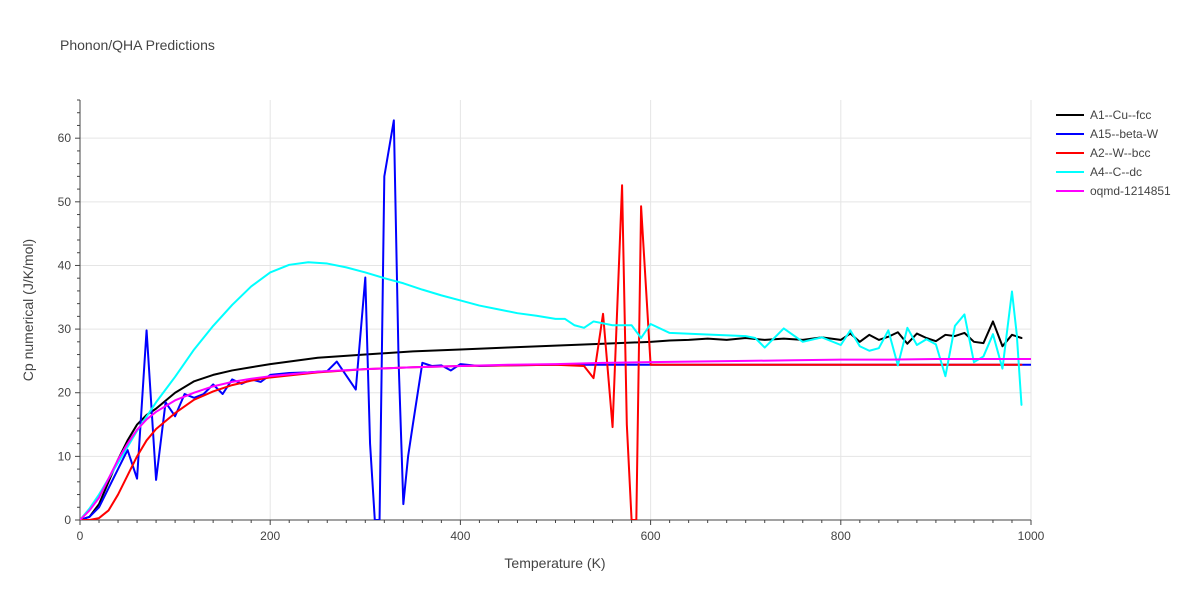  I want to click on y-tick-label: 0, so click(67, 520).